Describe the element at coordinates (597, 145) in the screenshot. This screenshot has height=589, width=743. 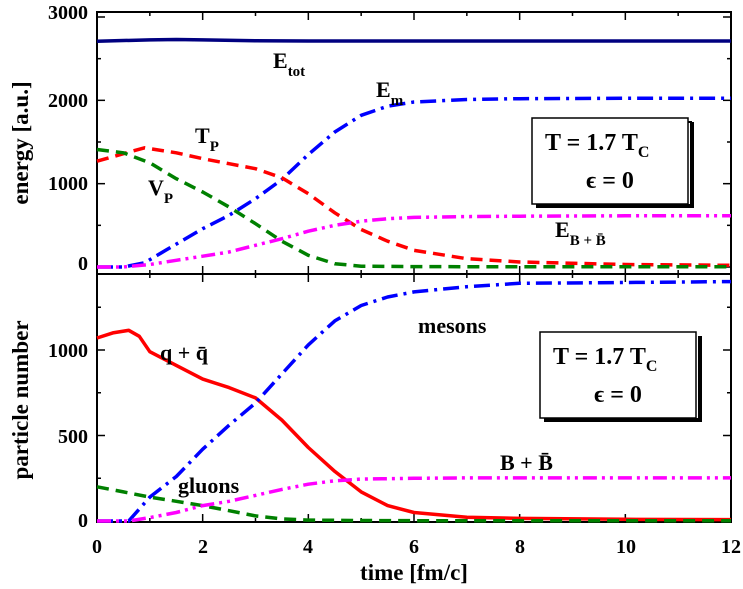
I see `top-box-temperature: T = 1.7 TC` at that location.